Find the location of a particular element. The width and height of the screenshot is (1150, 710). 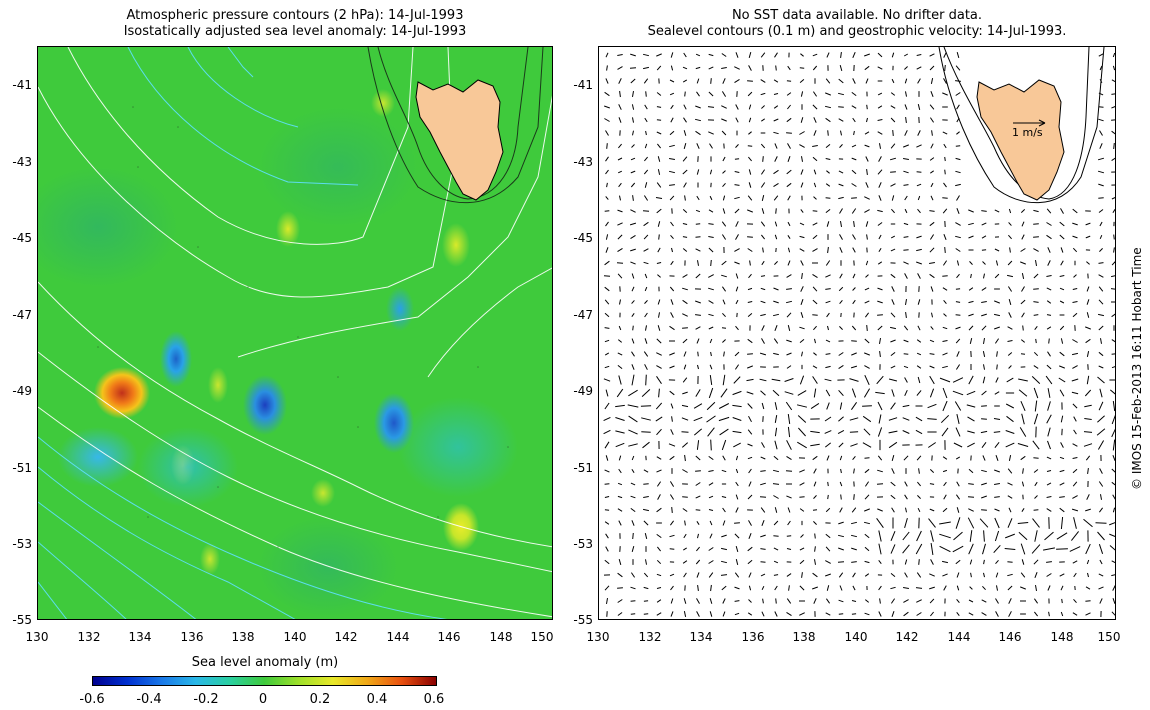

right-title-line1: No SST data available. No drifter data. is located at coordinates (857, 15).